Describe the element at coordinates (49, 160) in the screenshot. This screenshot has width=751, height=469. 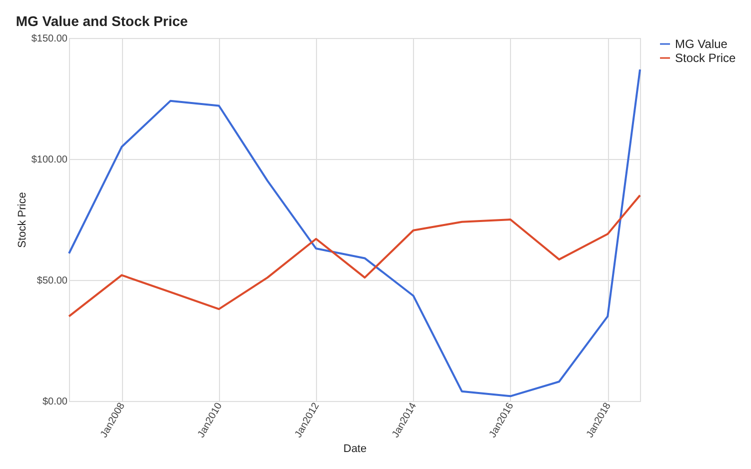
I see `y-tick-label: $100.00` at that location.